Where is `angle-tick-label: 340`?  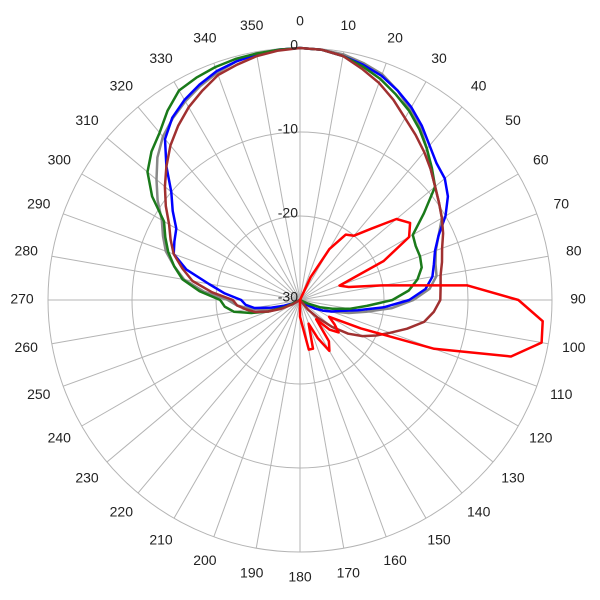 angle-tick-label: 340 is located at coordinates (205, 37).